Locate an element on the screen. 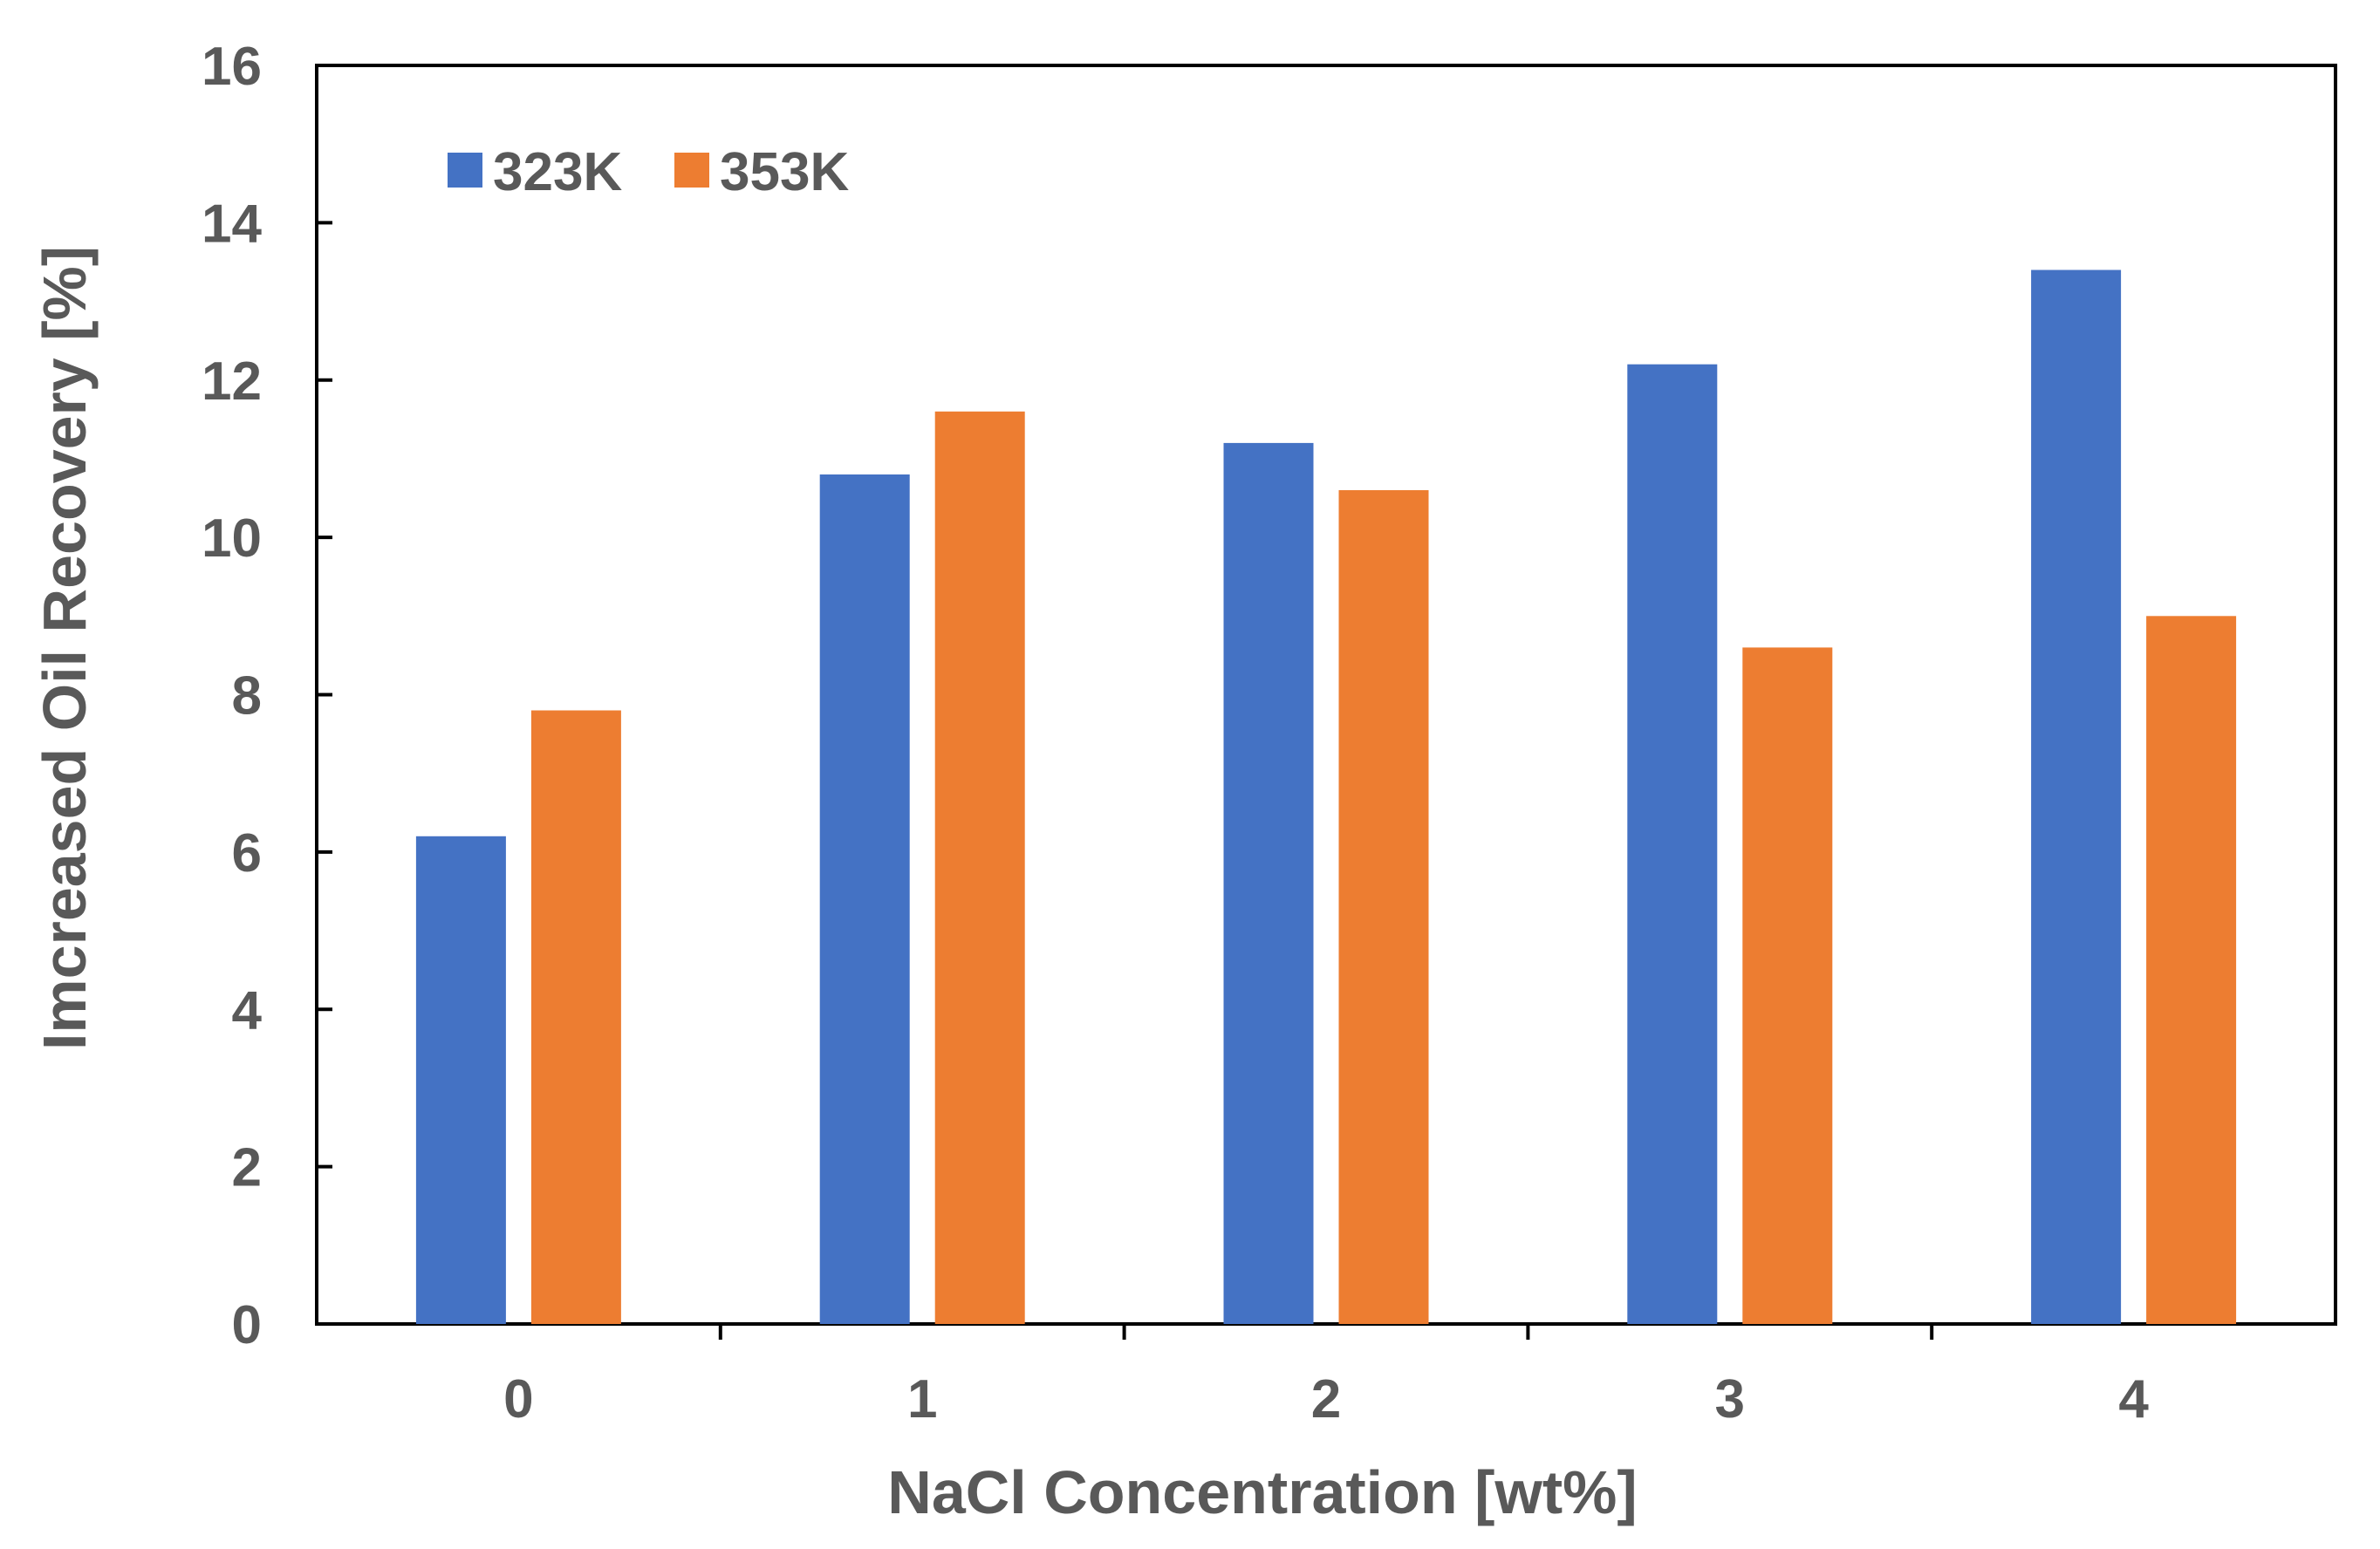 The image size is (2380, 1549). y-tick-label-8: 8 is located at coordinates (247, 696).